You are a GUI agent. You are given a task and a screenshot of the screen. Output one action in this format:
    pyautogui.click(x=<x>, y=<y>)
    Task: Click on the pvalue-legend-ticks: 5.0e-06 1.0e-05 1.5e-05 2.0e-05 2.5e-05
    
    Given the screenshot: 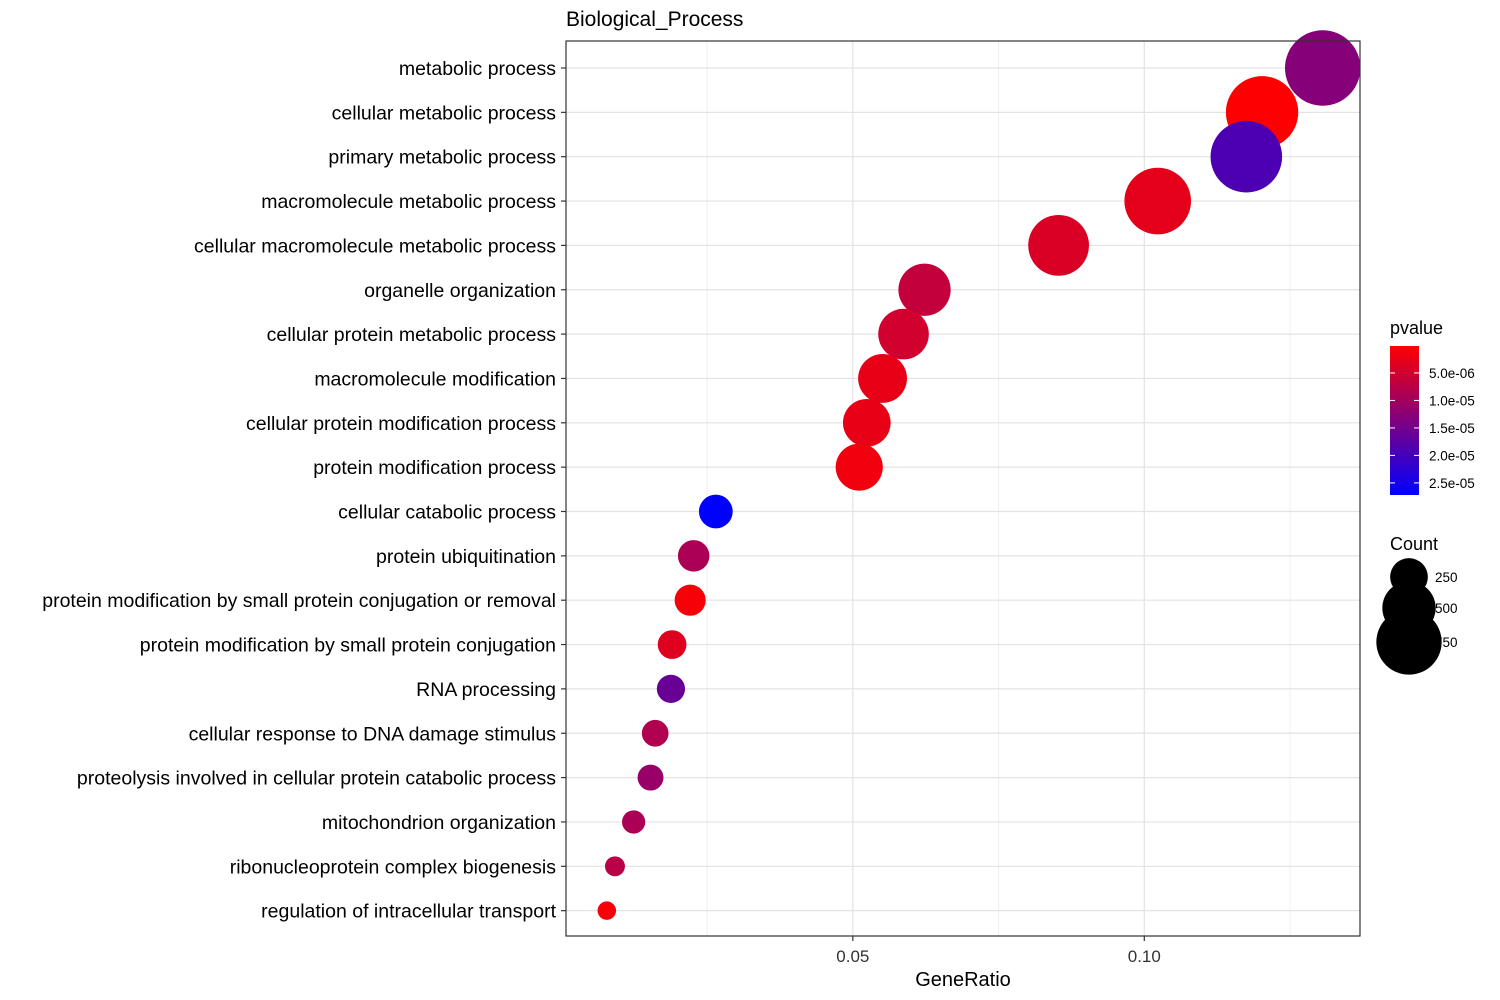 What is the action you would take?
    pyautogui.click(x=1432, y=428)
    